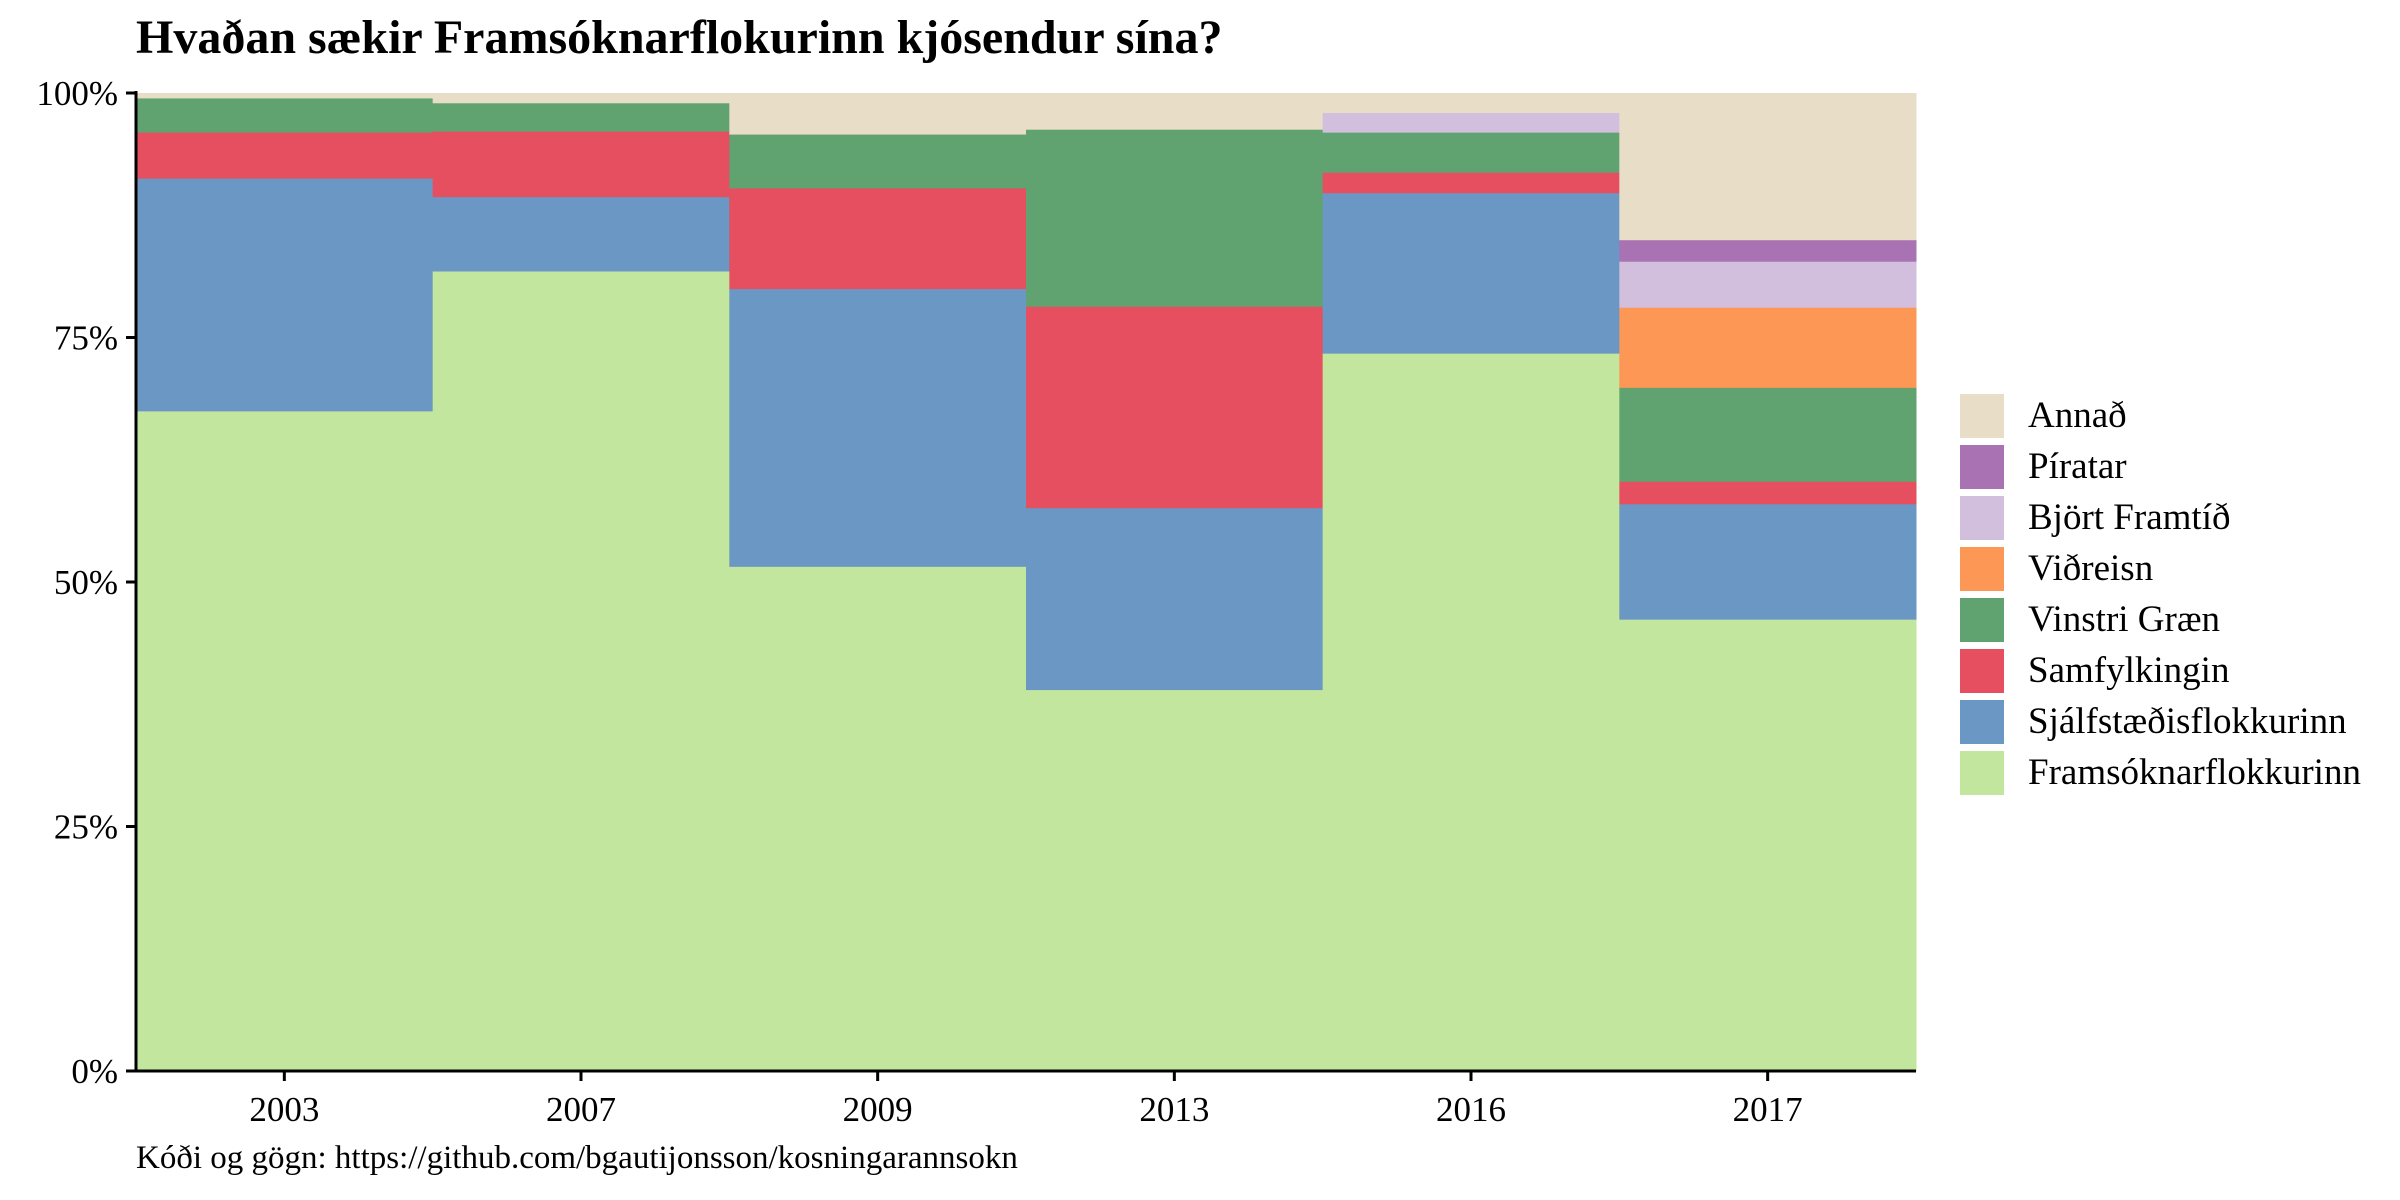 Image resolution: width=2400 pixels, height=1200 pixels. What do you see at coordinates (2091, 568) in the screenshot?
I see `legend-label: Viðreisn` at bounding box center [2091, 568].